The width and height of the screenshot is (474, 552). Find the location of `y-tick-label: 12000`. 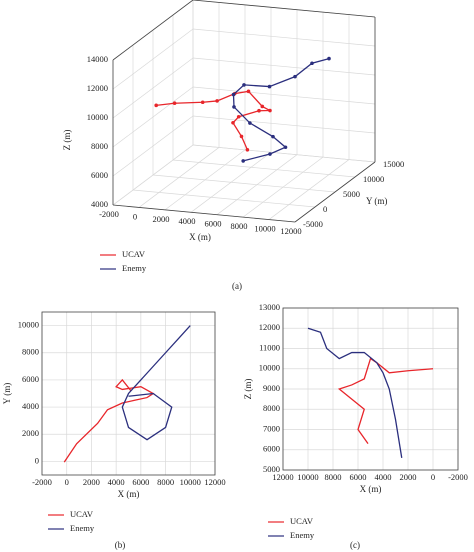

y-tick-label: 12000 is located at coordinates (269, 327).